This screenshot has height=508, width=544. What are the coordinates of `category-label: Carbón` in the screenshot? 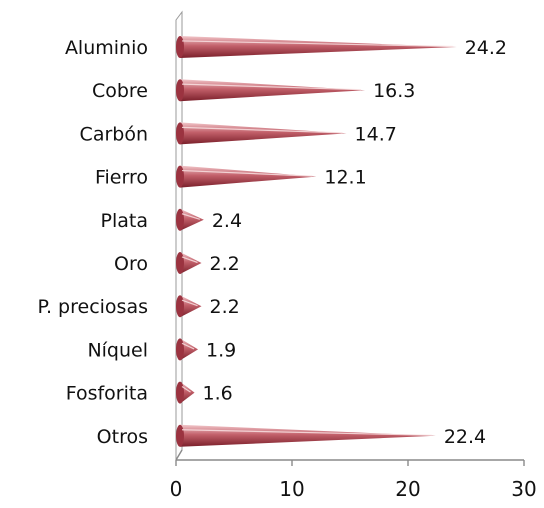 It's located at (114, 134).